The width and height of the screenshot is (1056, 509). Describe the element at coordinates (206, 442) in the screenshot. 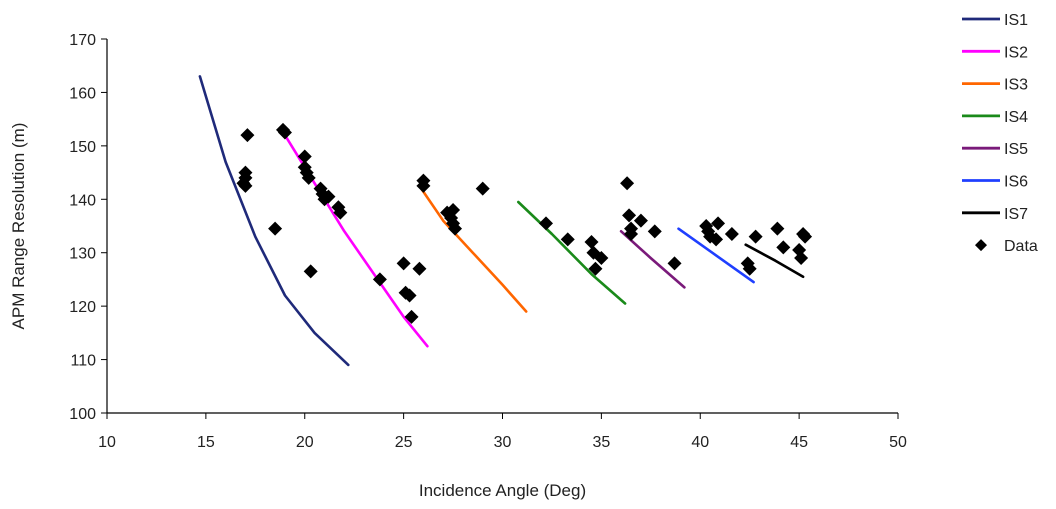

I see `x-tick-label: 15` at that location.